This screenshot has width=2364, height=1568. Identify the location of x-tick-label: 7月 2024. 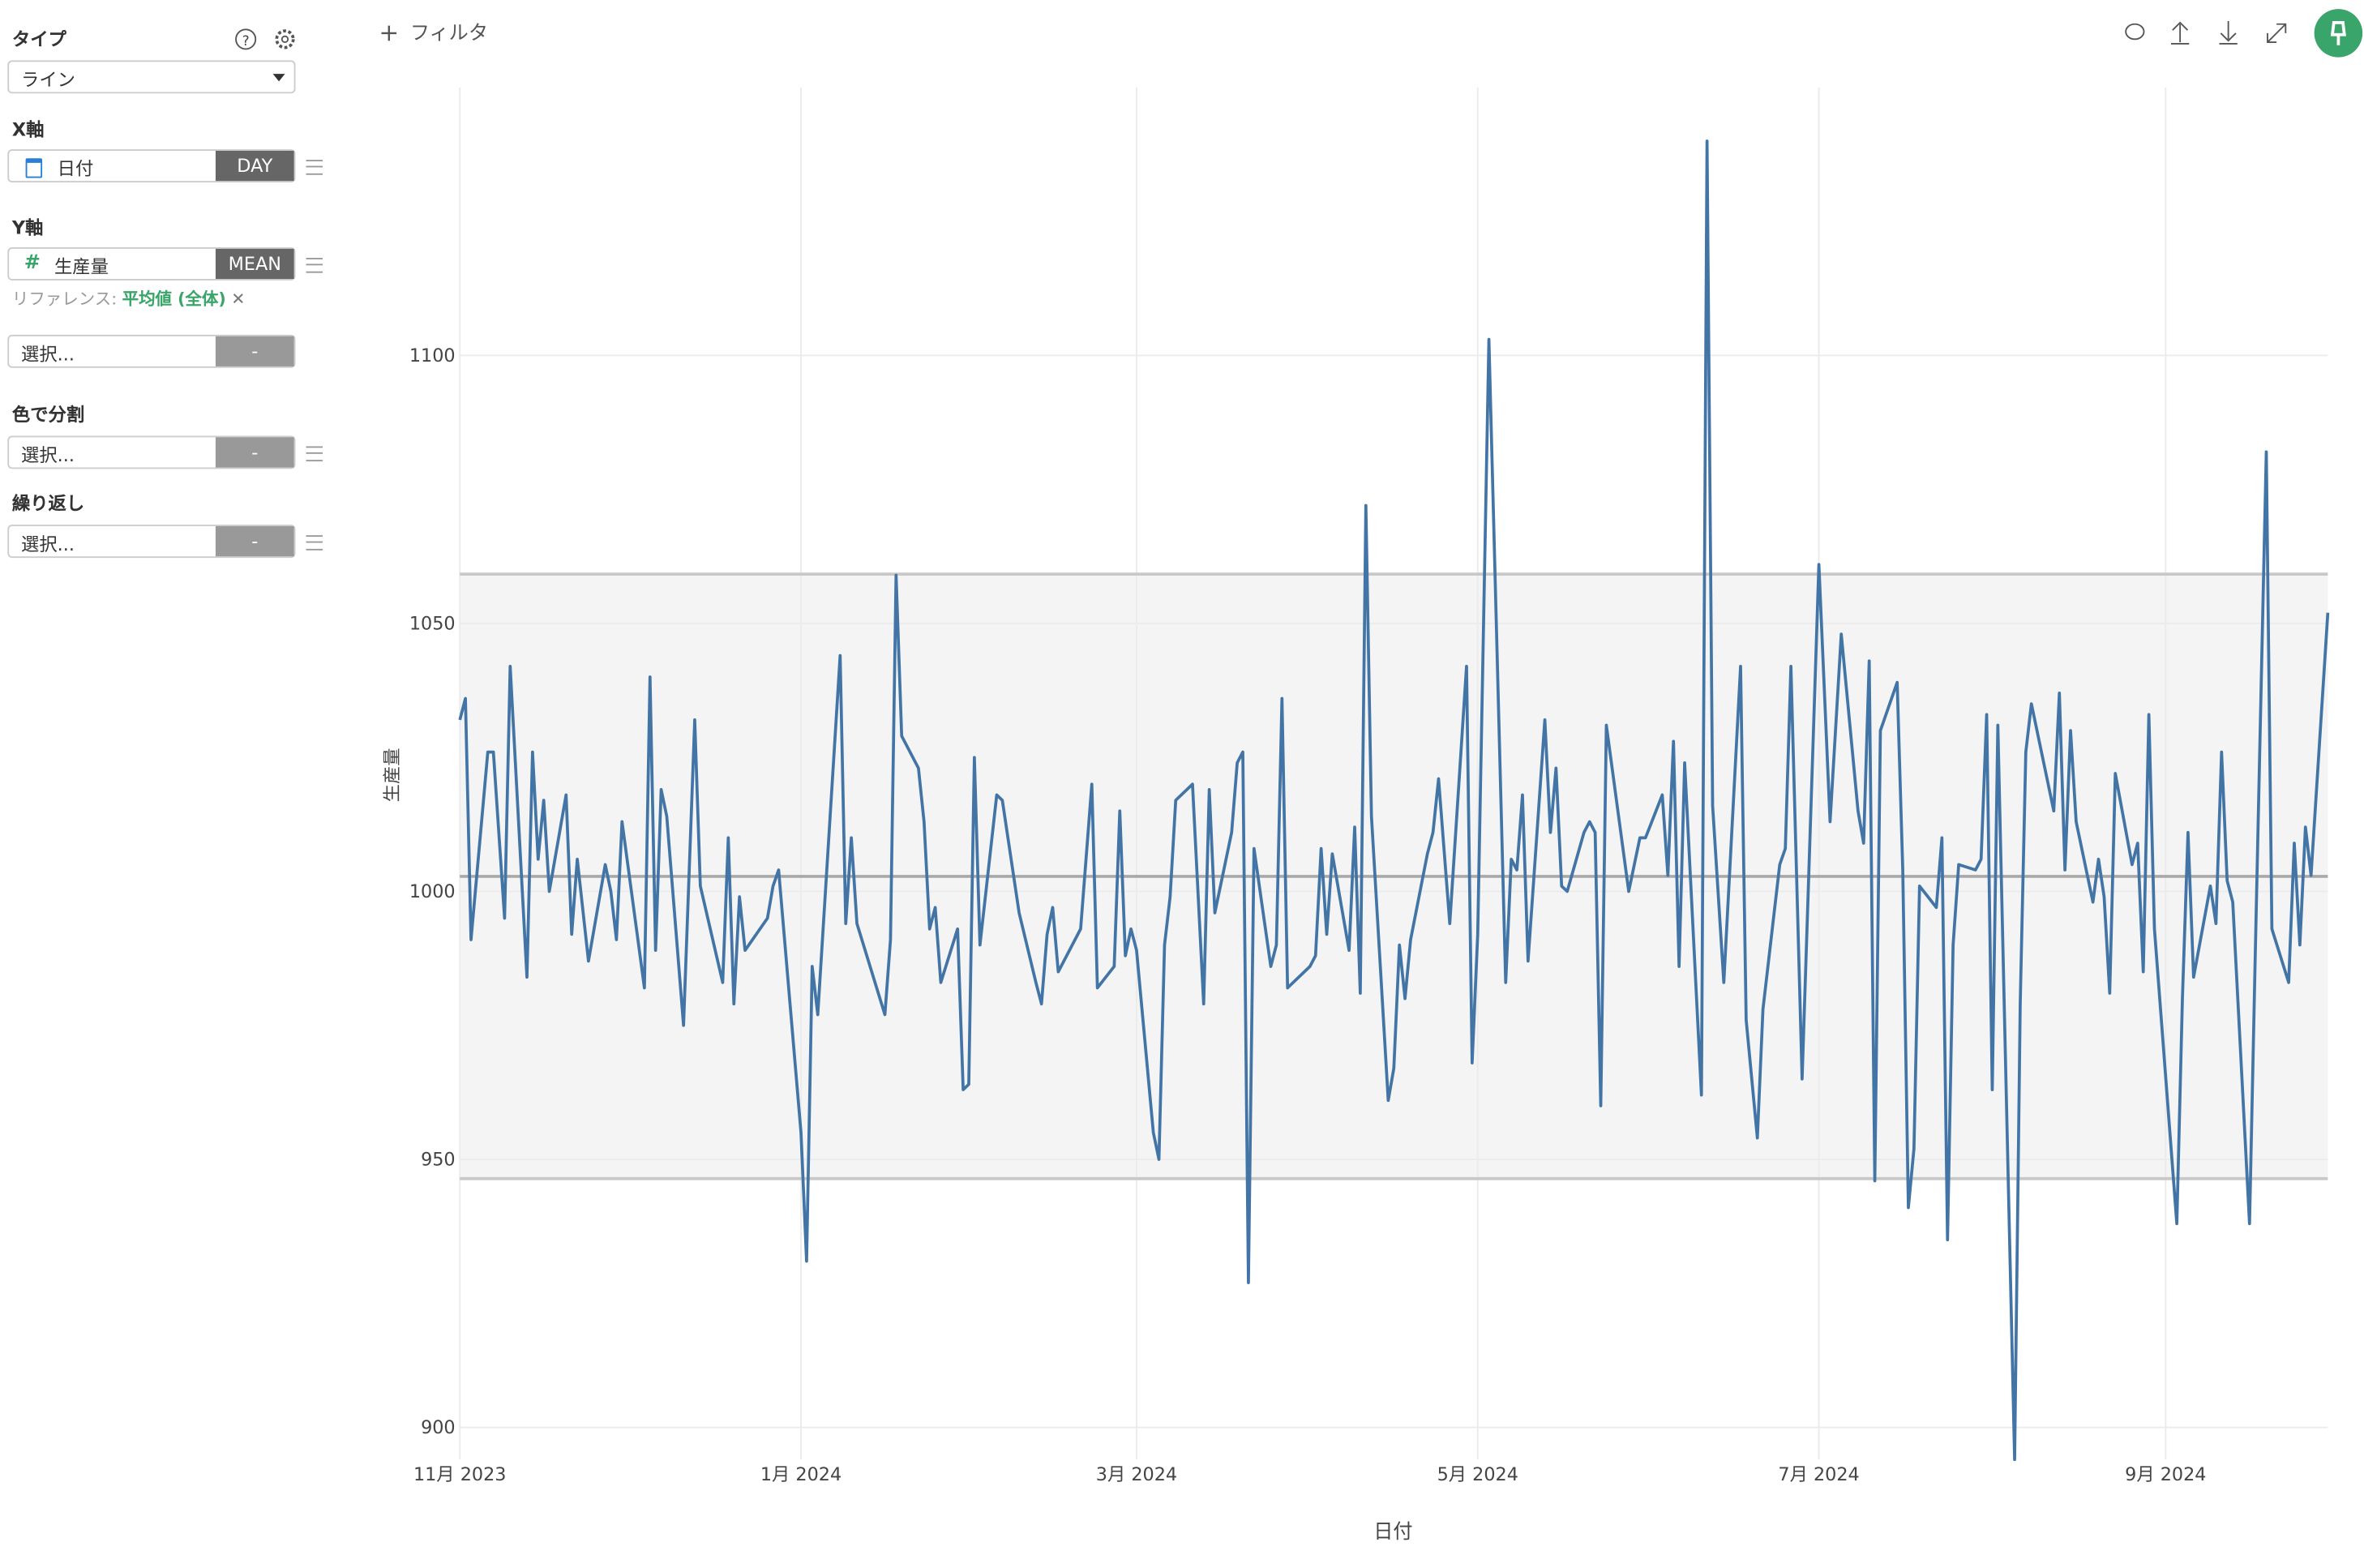
(1819, 1474).